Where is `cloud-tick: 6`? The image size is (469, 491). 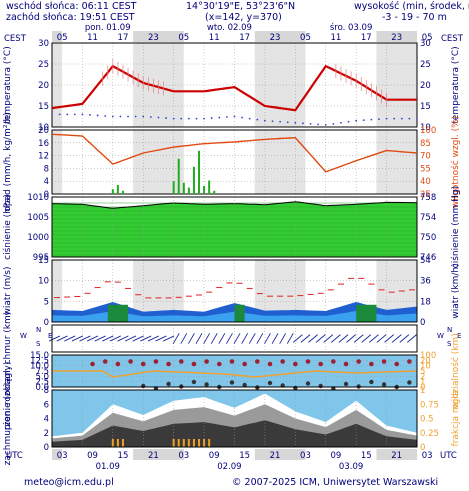
cloud-tick: 6 is located at coordinates (46, 405).